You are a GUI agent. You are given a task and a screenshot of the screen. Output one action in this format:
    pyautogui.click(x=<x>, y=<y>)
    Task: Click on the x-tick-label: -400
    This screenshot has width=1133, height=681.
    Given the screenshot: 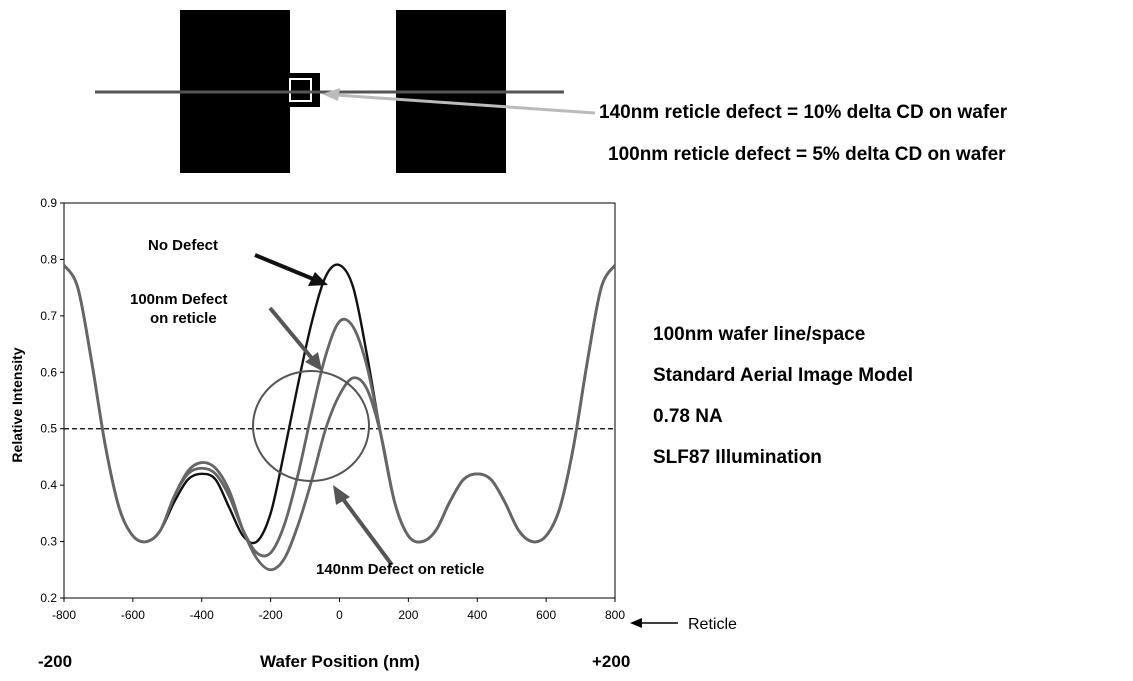 What is the action you would take?
    pyautogui.click(x=202, y=615)
    